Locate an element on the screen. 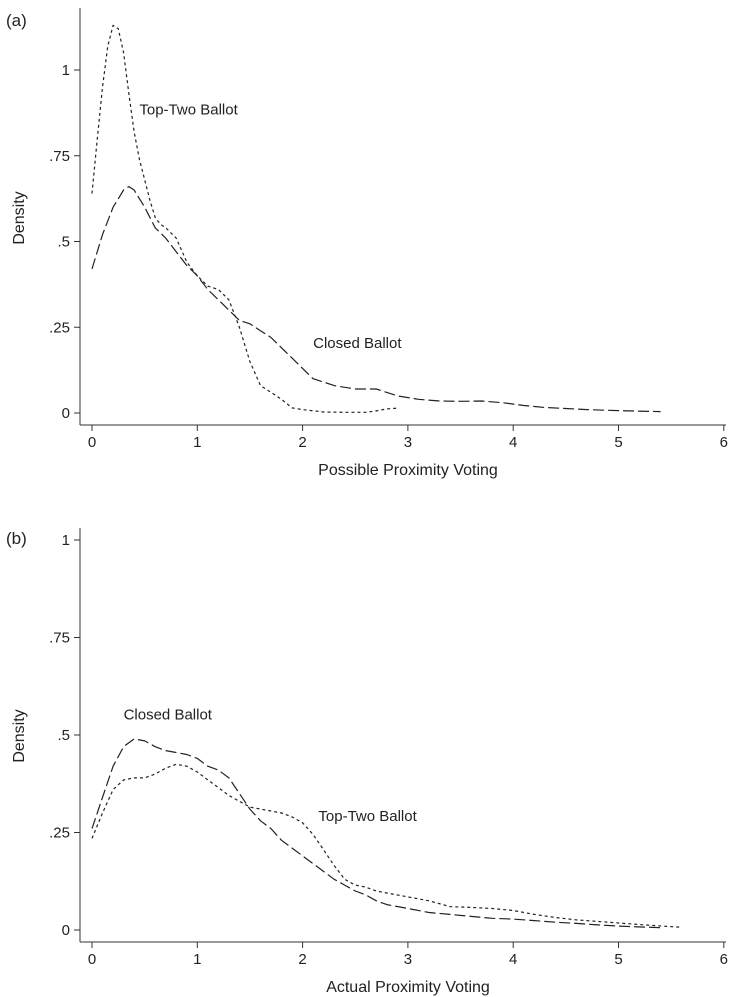  panel-label: (b) is located at coordinates (16, 538).